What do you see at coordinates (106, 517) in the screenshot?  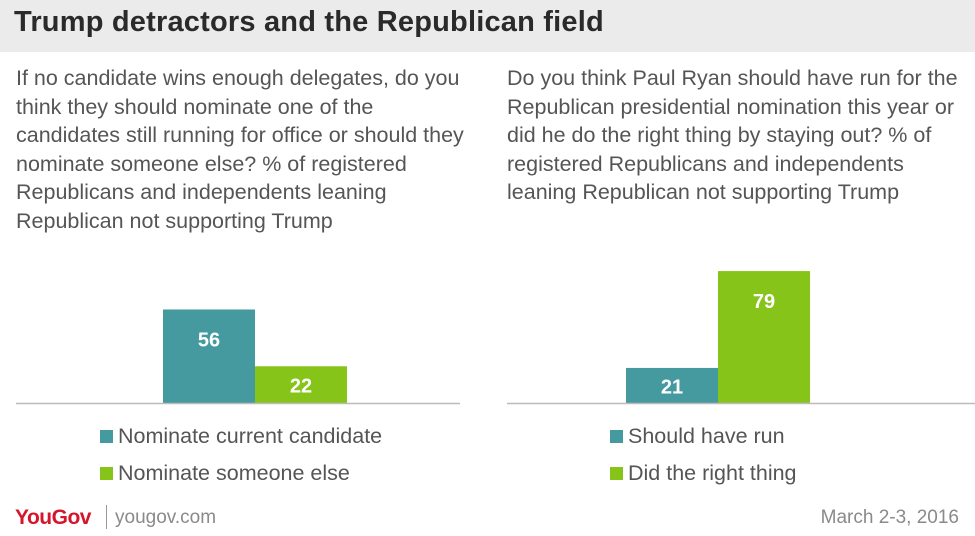 I see `footer-divider` at bounding box center [106, 517].